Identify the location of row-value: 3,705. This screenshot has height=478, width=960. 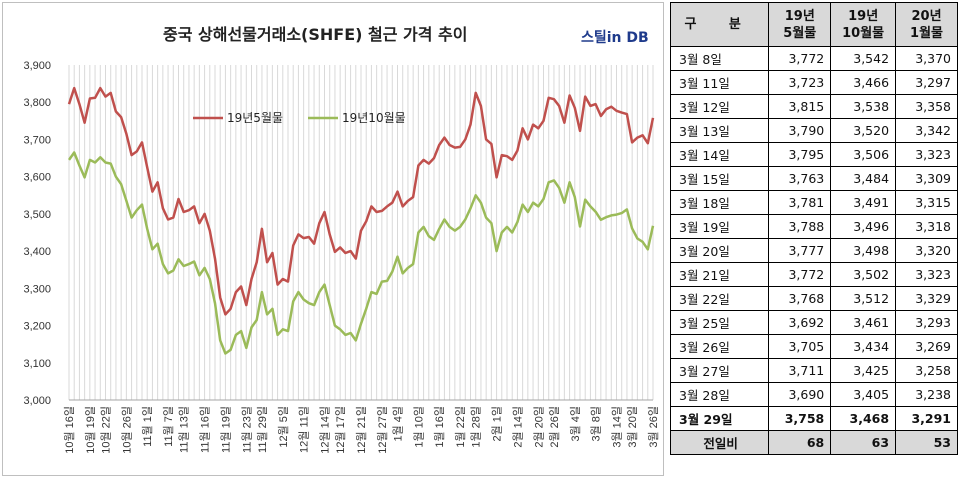
(800, 346).